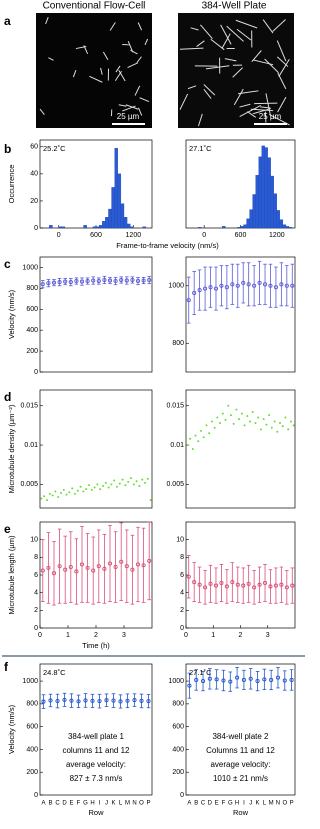  I want to click on x-tick-label: I, so click(100, 804).